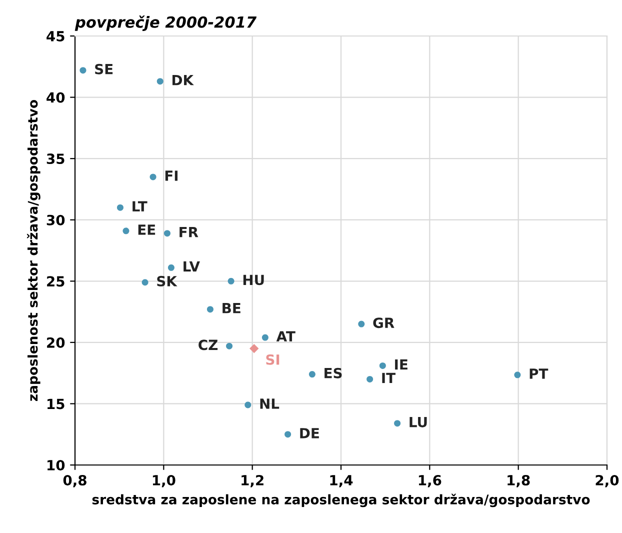 Image resolution: width=622 pixels, height=533 pixels. I want to click on data-label: LU, so click(418, 422).